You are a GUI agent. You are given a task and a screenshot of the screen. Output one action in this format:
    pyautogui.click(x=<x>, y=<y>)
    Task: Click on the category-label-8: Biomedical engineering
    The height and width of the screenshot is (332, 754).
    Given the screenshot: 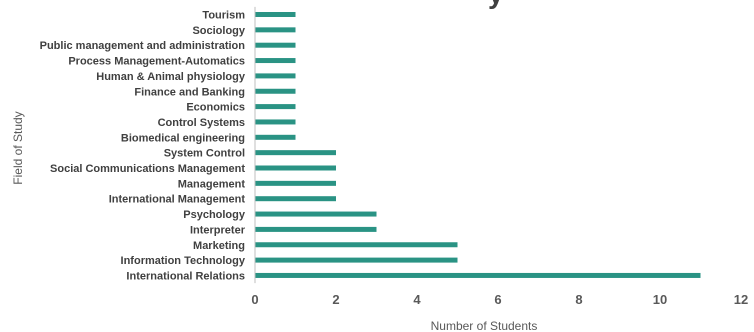 What is the action you would take?
    pyautogui.click(x=183, y=138)
    